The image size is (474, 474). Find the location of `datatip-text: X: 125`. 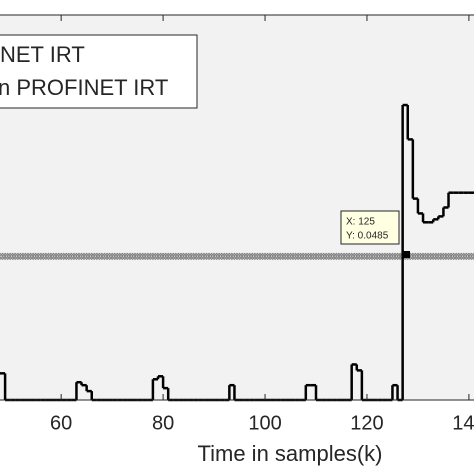

datatip-text: X: 125 is located at coordinates (360, 222).